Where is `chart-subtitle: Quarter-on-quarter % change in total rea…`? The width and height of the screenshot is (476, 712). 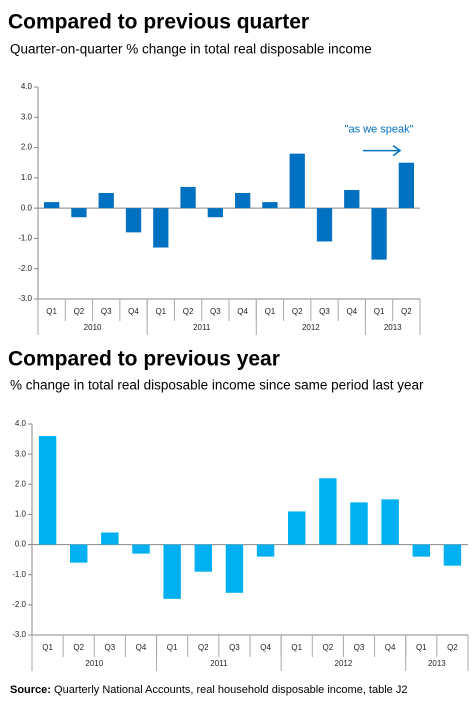
chart-subtitle: Quarter-on-quarter % change in total rea… is located at coordinates (191, 49).